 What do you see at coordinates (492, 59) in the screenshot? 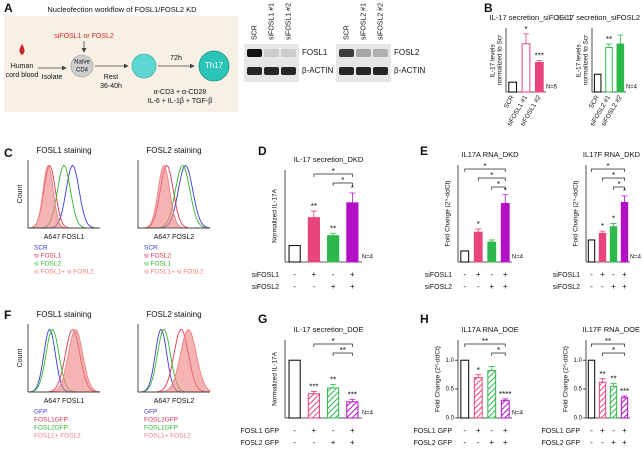
I see `label-line: IL-17 levels` at bounding box center [492, 59].